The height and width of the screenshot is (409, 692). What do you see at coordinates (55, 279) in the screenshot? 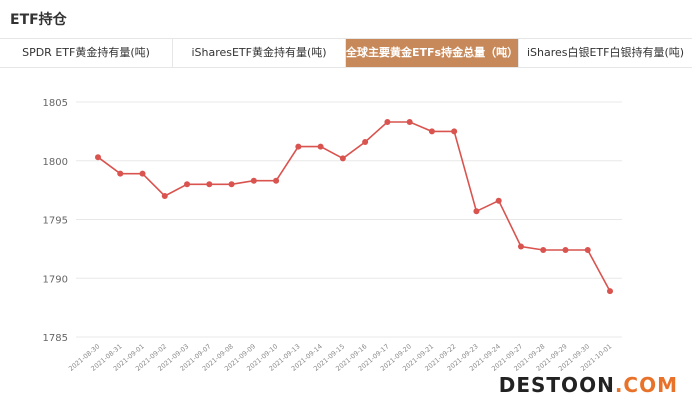
I see `y-tick-label: 1790` at bounding box center [55, 279].